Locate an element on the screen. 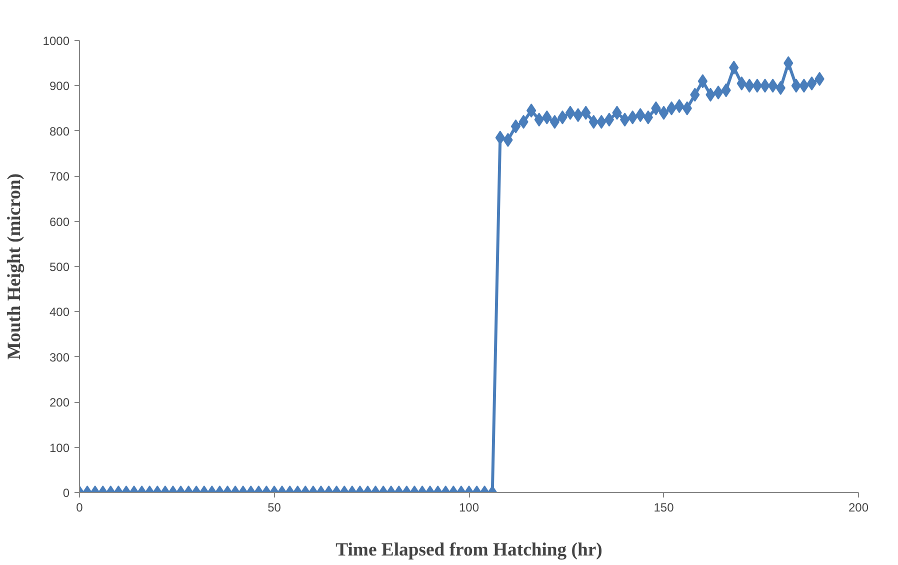  y-tick-label: 500 is located at coordinates (59, 267).